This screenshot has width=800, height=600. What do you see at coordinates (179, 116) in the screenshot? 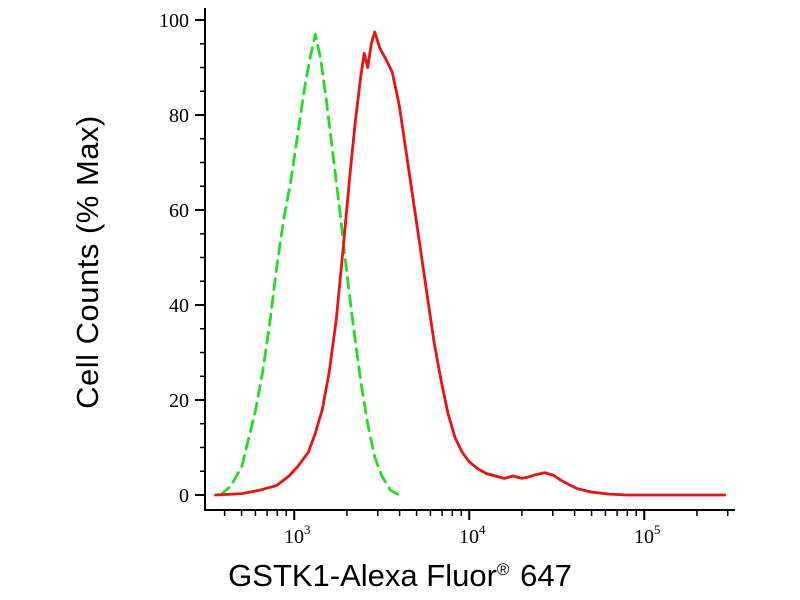
I see `y-tick-label: 80` at bounding box center [179, 116].